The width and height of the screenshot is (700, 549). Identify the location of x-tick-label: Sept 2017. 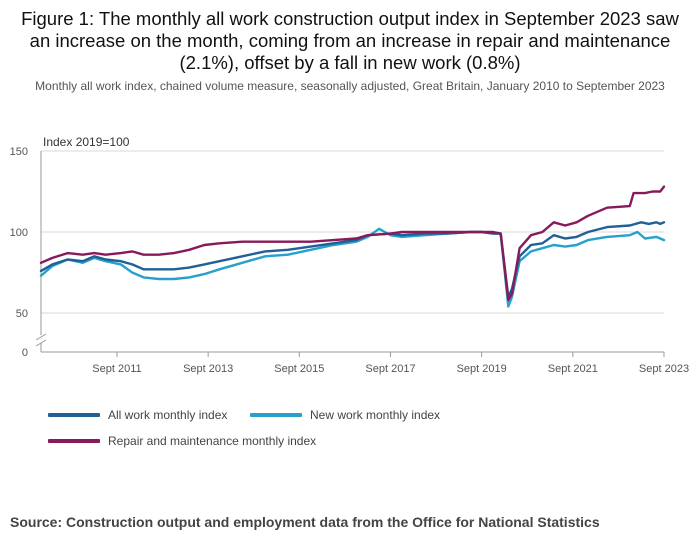
(390, 369).